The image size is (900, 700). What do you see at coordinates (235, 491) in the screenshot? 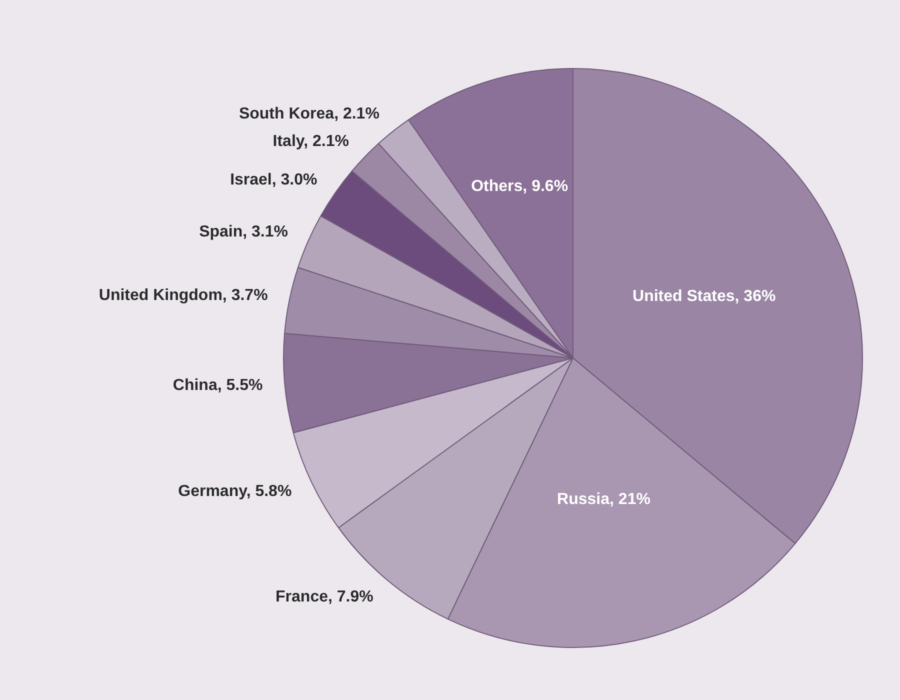
I see `slice-label: Germany, 5.8%` at bounding box center [235, 491].